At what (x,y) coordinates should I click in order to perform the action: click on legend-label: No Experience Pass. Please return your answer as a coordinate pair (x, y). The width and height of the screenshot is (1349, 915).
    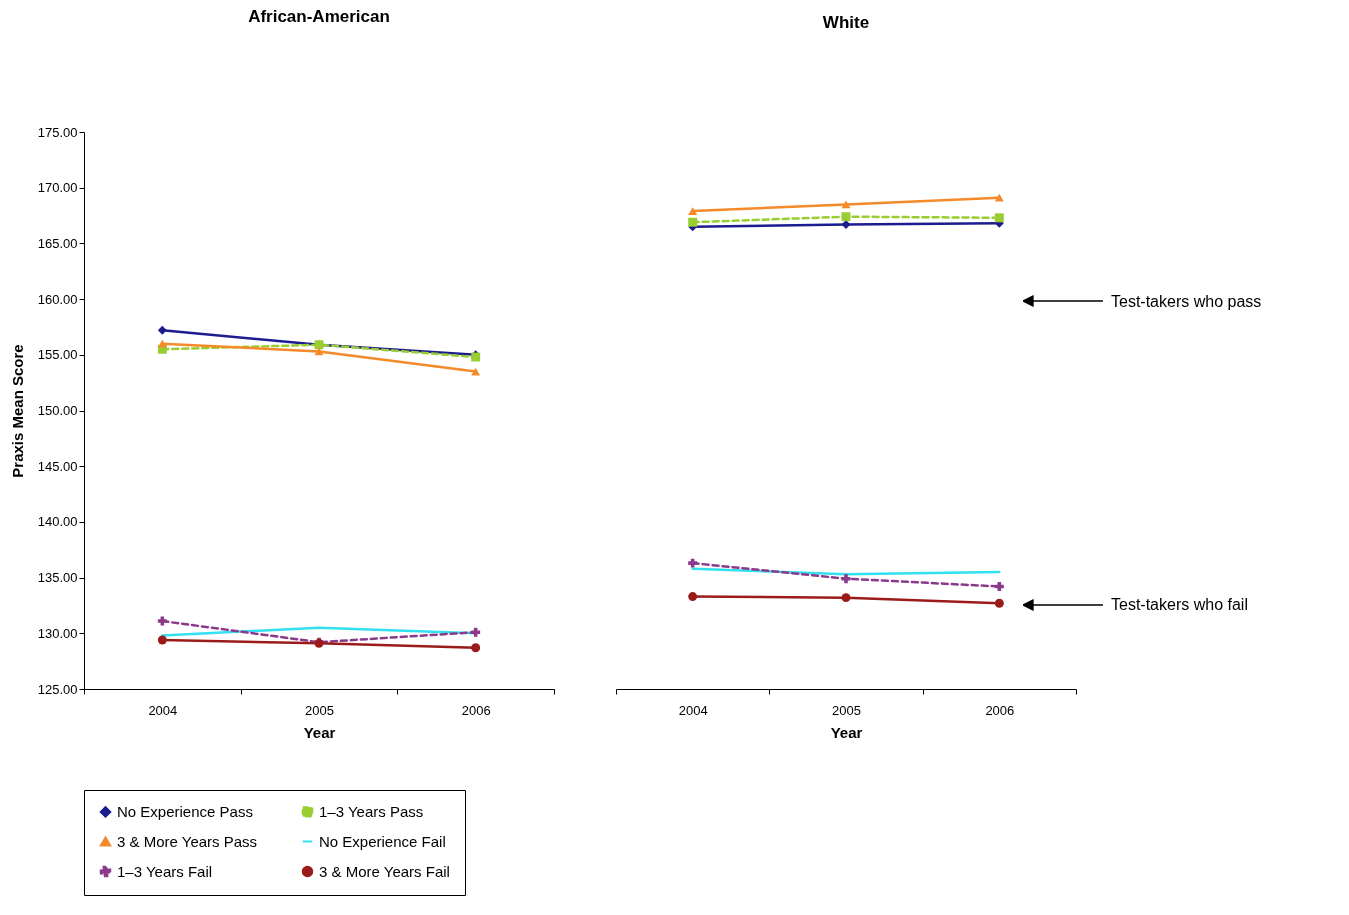
    Looking at the image, I should click on (185, 811).